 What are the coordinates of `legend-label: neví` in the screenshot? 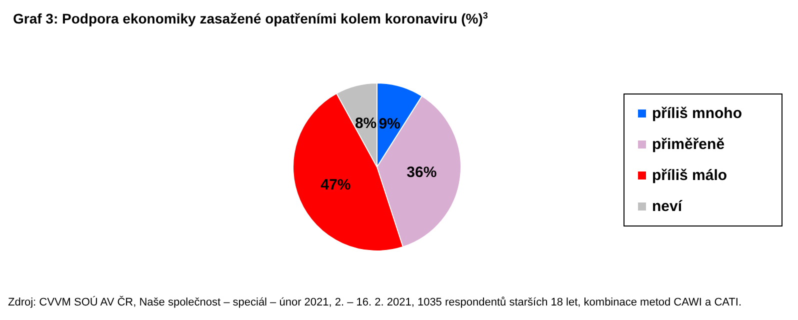 It's located at (667, 206).